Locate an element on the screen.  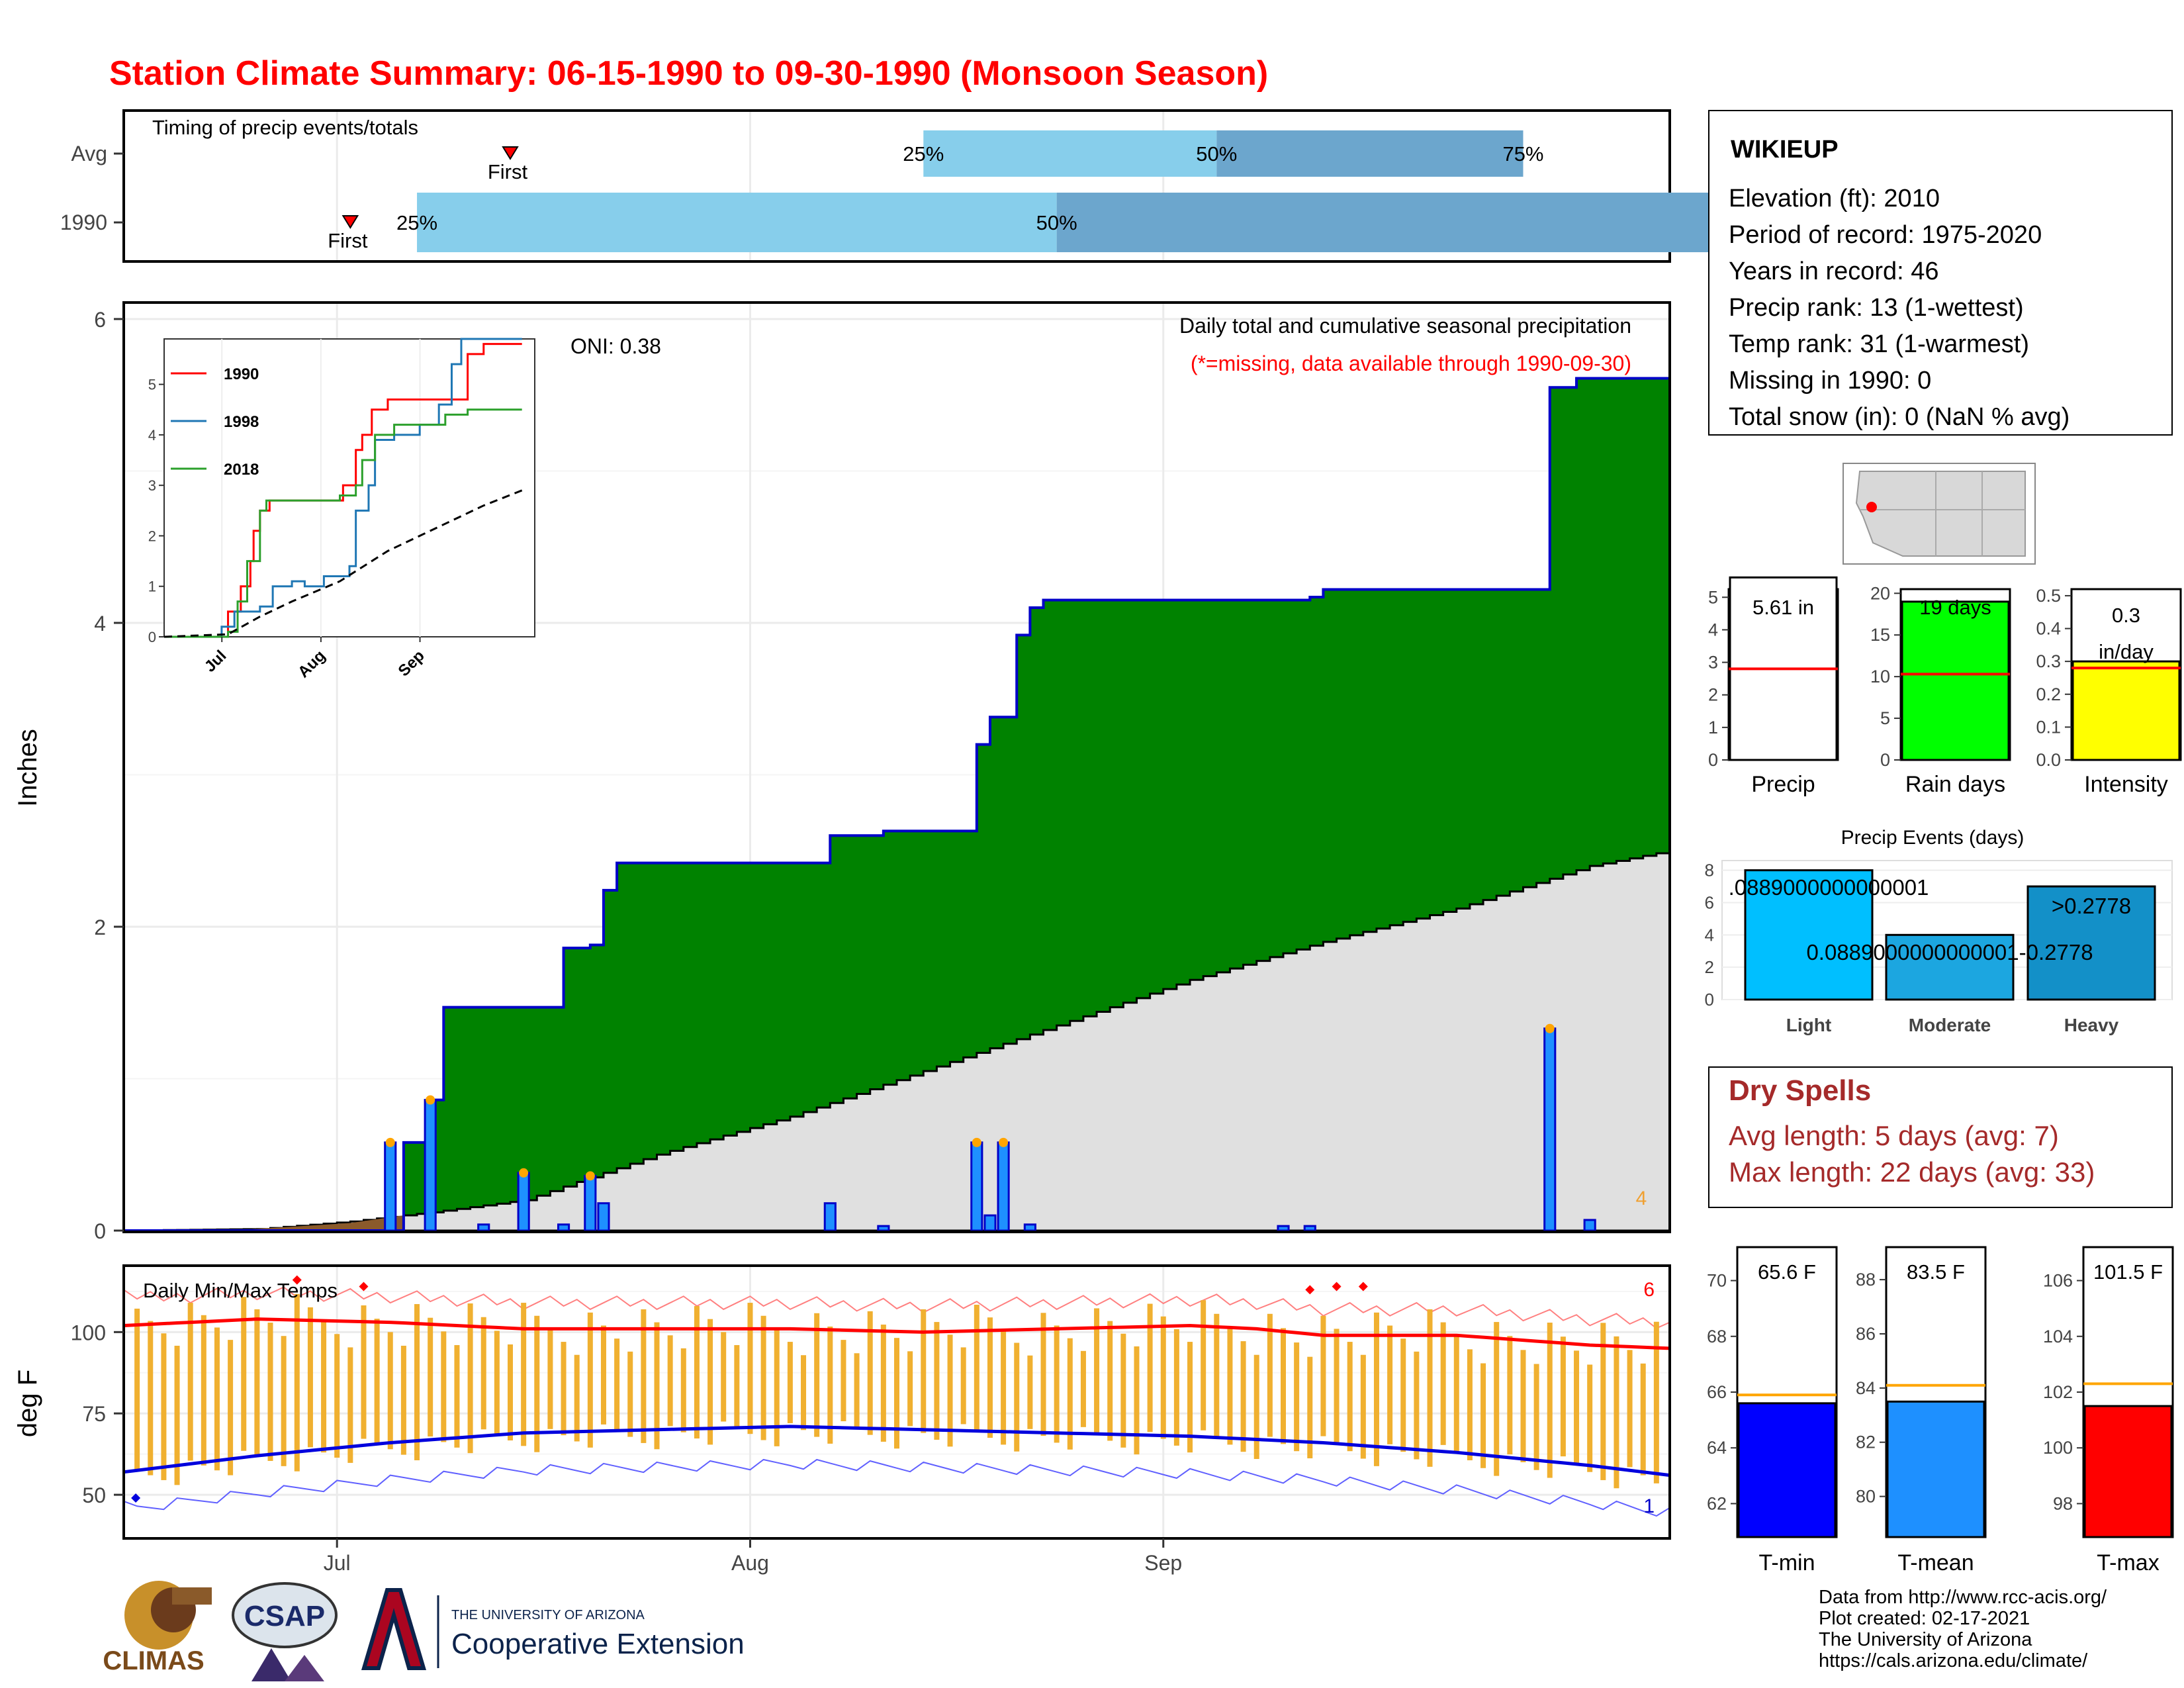
temp-summary-tick-label-0-0: 62 is located at coordinates (1717, 1503).